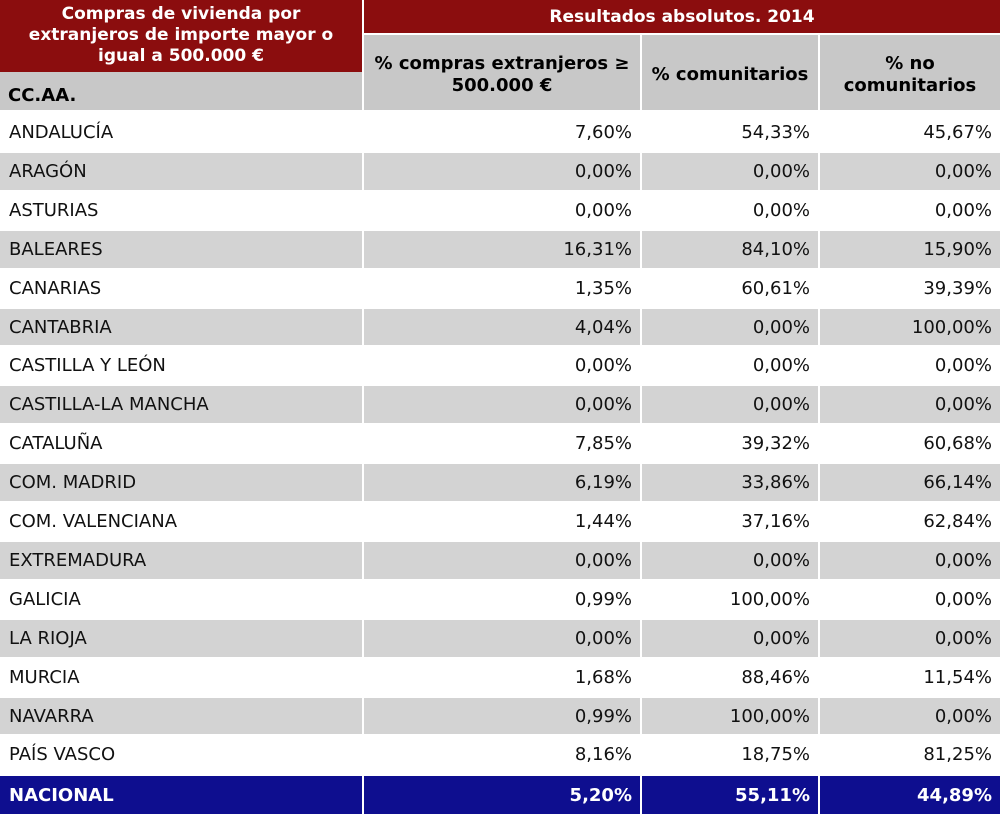 The width and height of the screenshot is (1000, 815). Describe the element at coordinates (775, 288) in the screenshot. I see `value-cell: 60,61%` at that location.